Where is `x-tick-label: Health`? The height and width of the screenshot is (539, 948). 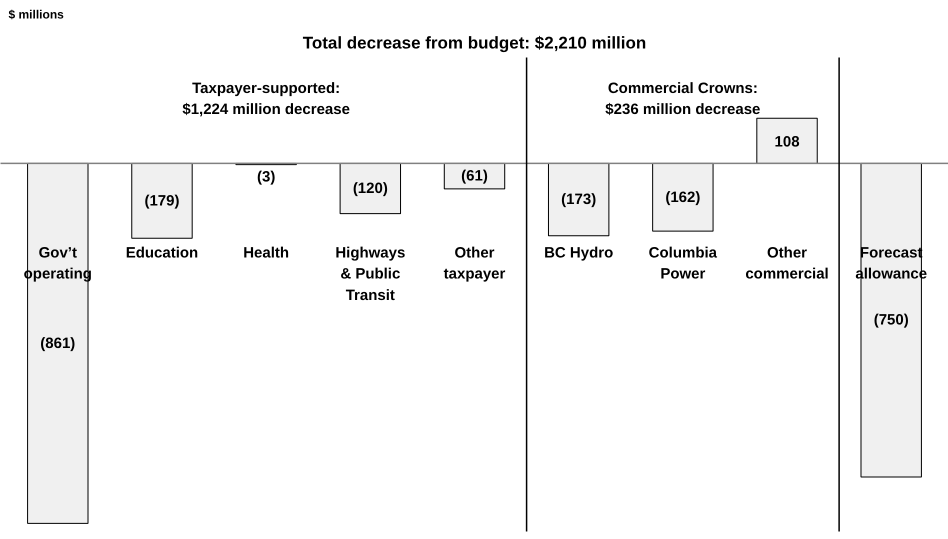 x-tick-label: Health is located at coordinates (266, 253).